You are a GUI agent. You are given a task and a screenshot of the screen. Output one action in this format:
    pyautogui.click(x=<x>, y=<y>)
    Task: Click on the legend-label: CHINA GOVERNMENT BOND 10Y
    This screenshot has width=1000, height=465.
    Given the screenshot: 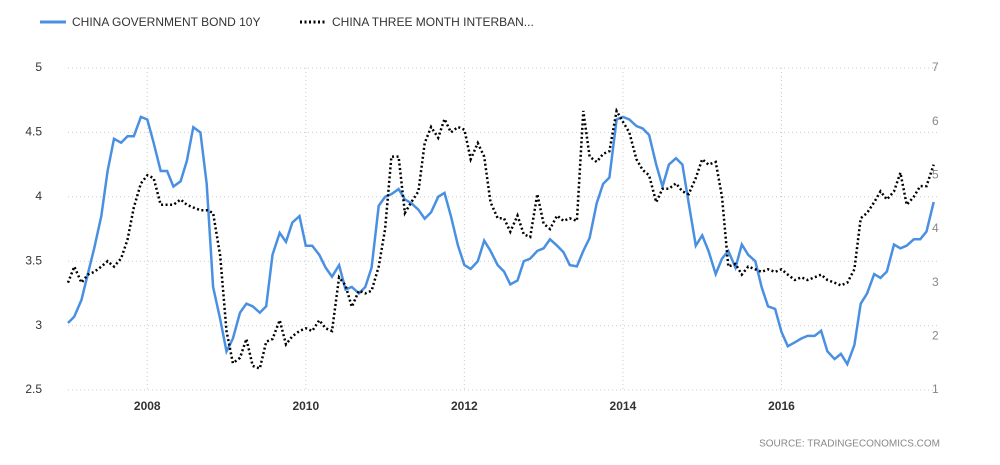 What is the action you would take?
    pyautogui.click(x=166, y=22)
    